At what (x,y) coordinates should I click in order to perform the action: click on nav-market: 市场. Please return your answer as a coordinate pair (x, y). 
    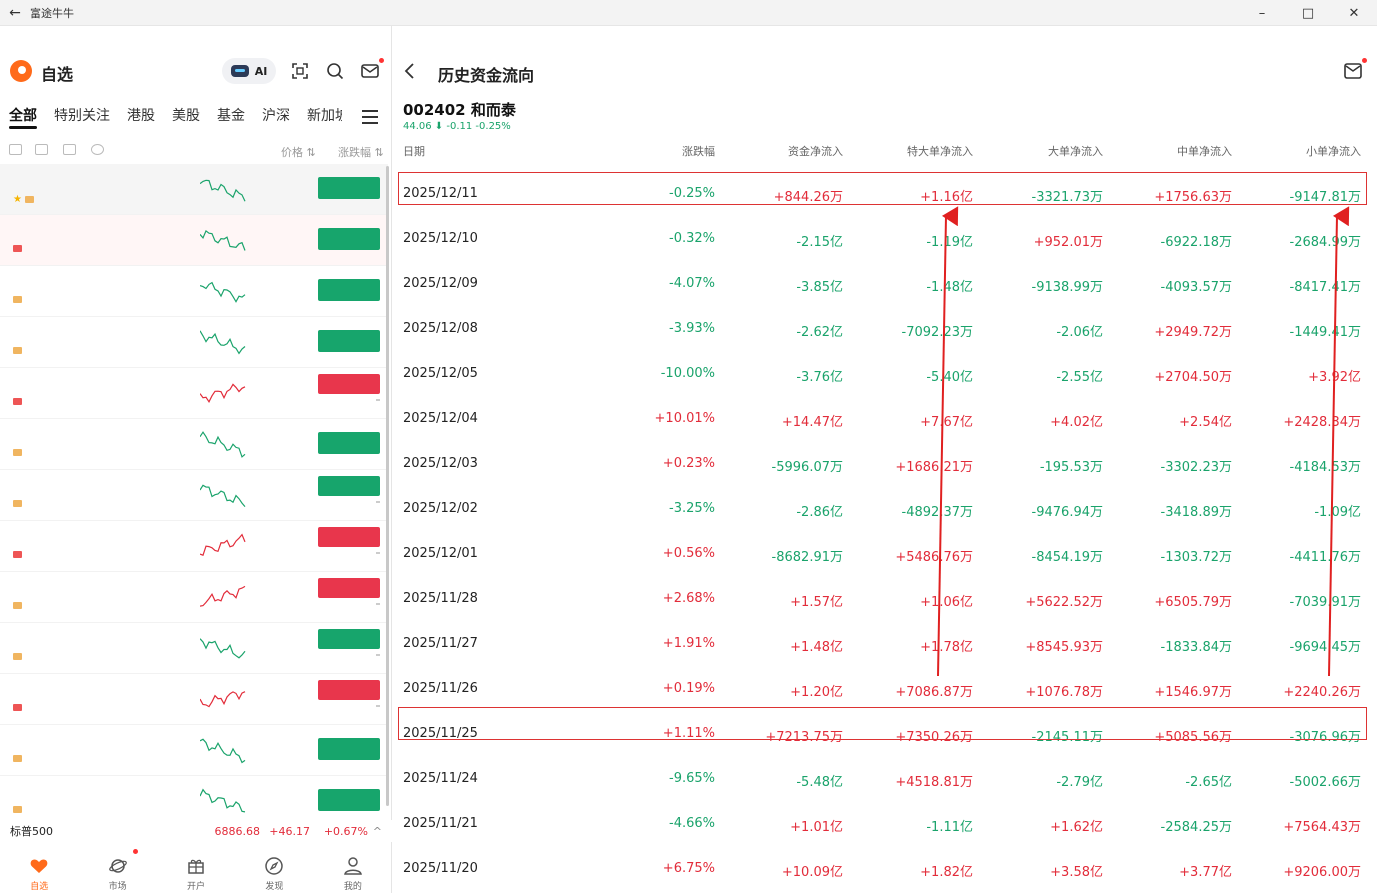
    Looking at the image, I should click on (117, 869).